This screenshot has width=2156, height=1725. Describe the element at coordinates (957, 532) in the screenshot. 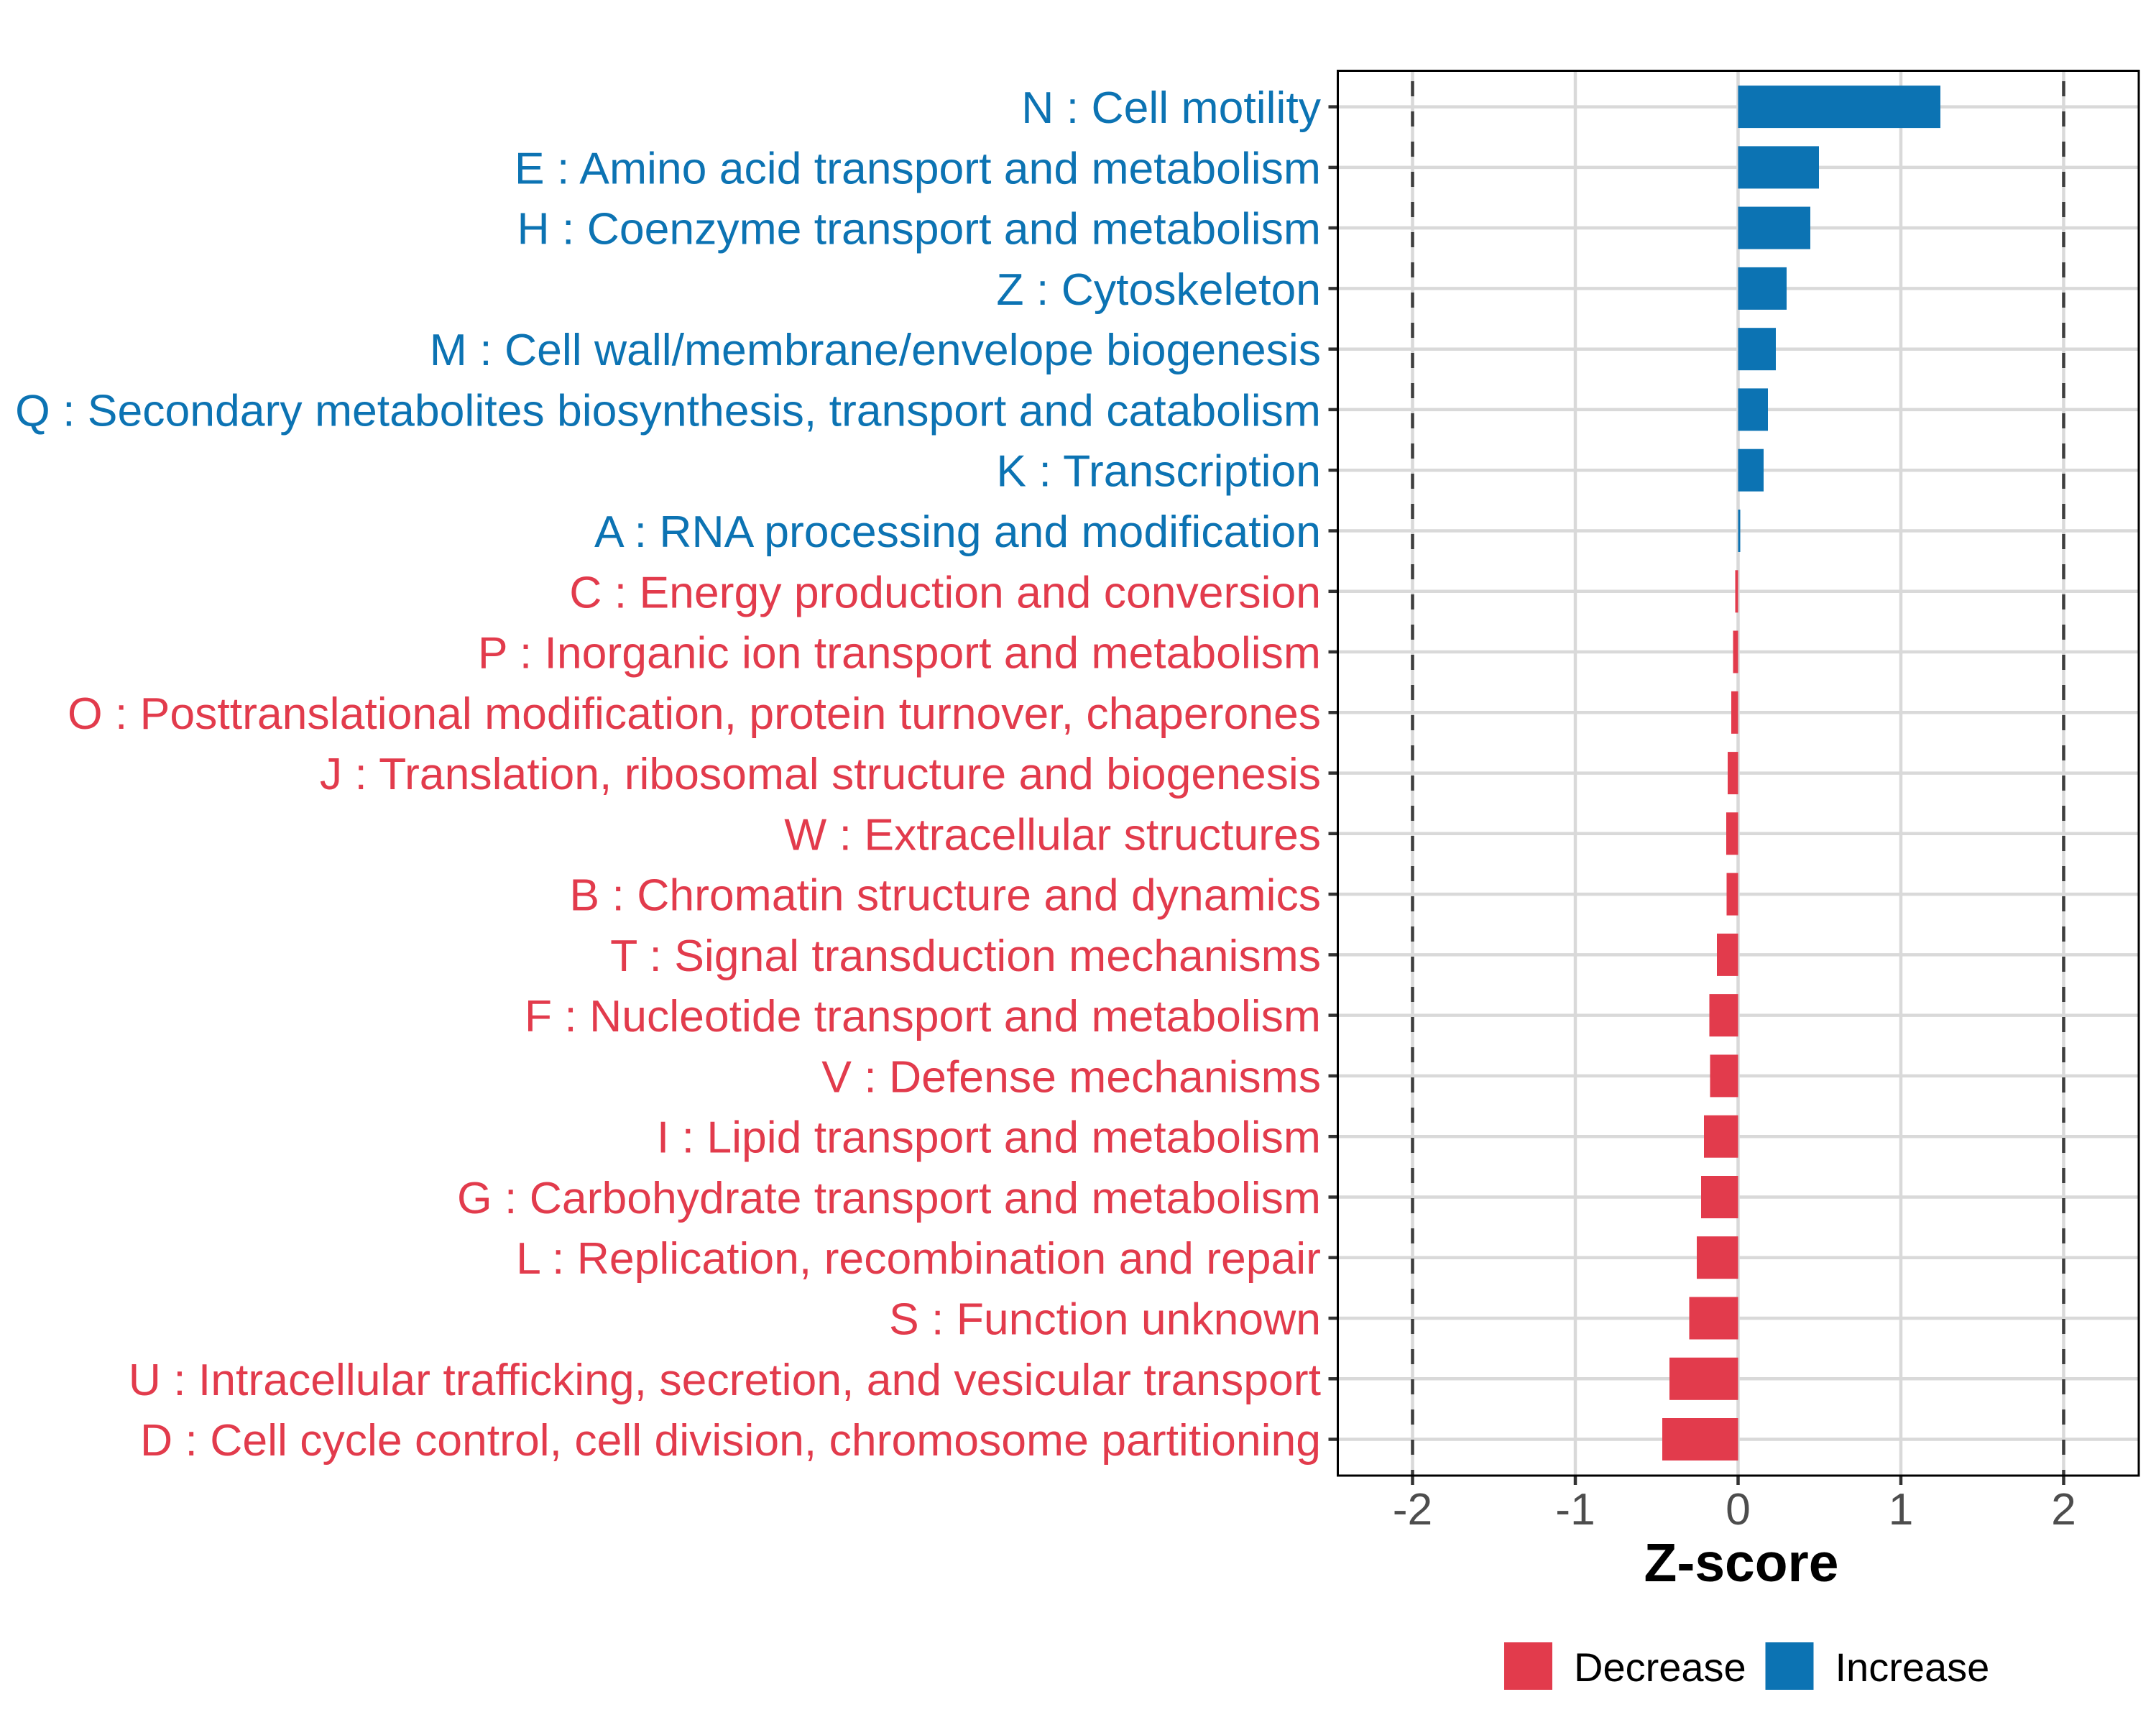

I see `svg-text:A : RNA processing and modific: A : RNA processing and modification` at that location.